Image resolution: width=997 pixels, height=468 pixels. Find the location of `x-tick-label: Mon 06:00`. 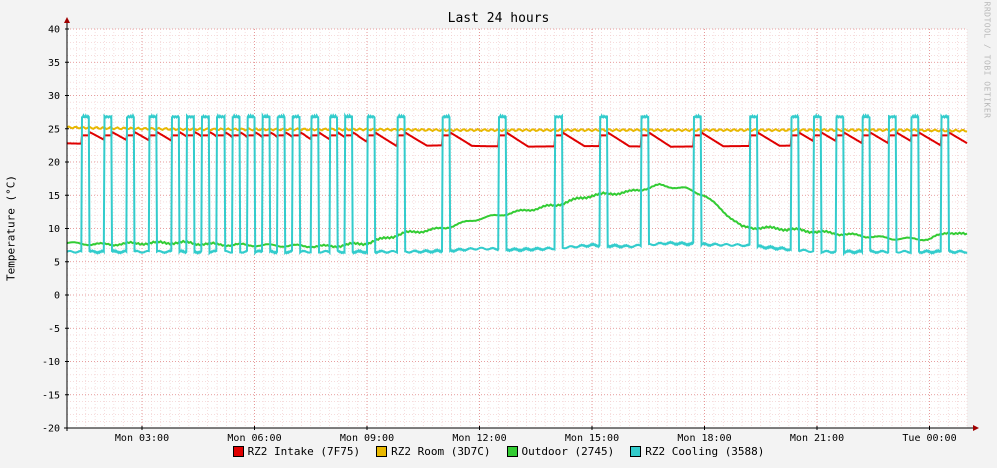

x-tick-label: Mon 06:00 is located at coordinates (254, 438).